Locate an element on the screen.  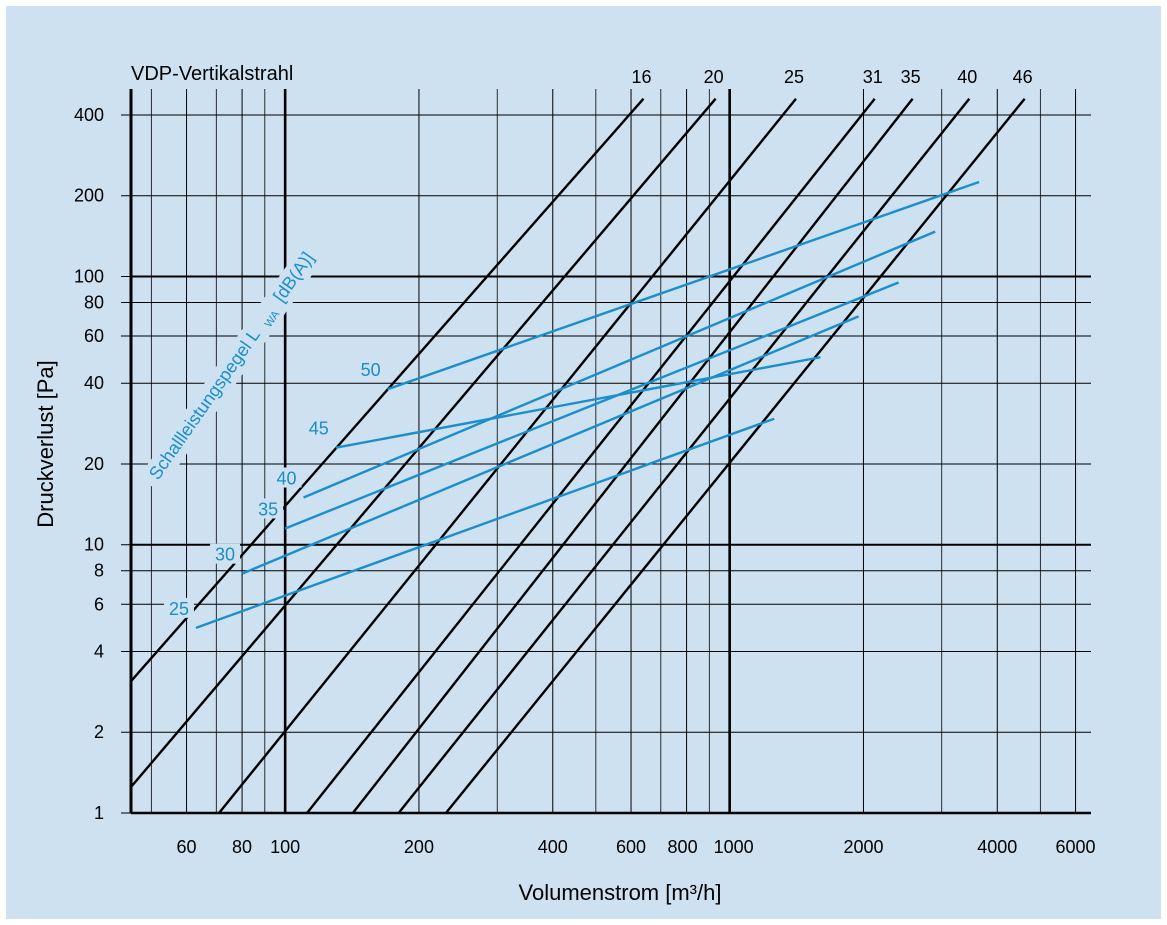
sound-power-label-bg is located at coordinates (232, 366).